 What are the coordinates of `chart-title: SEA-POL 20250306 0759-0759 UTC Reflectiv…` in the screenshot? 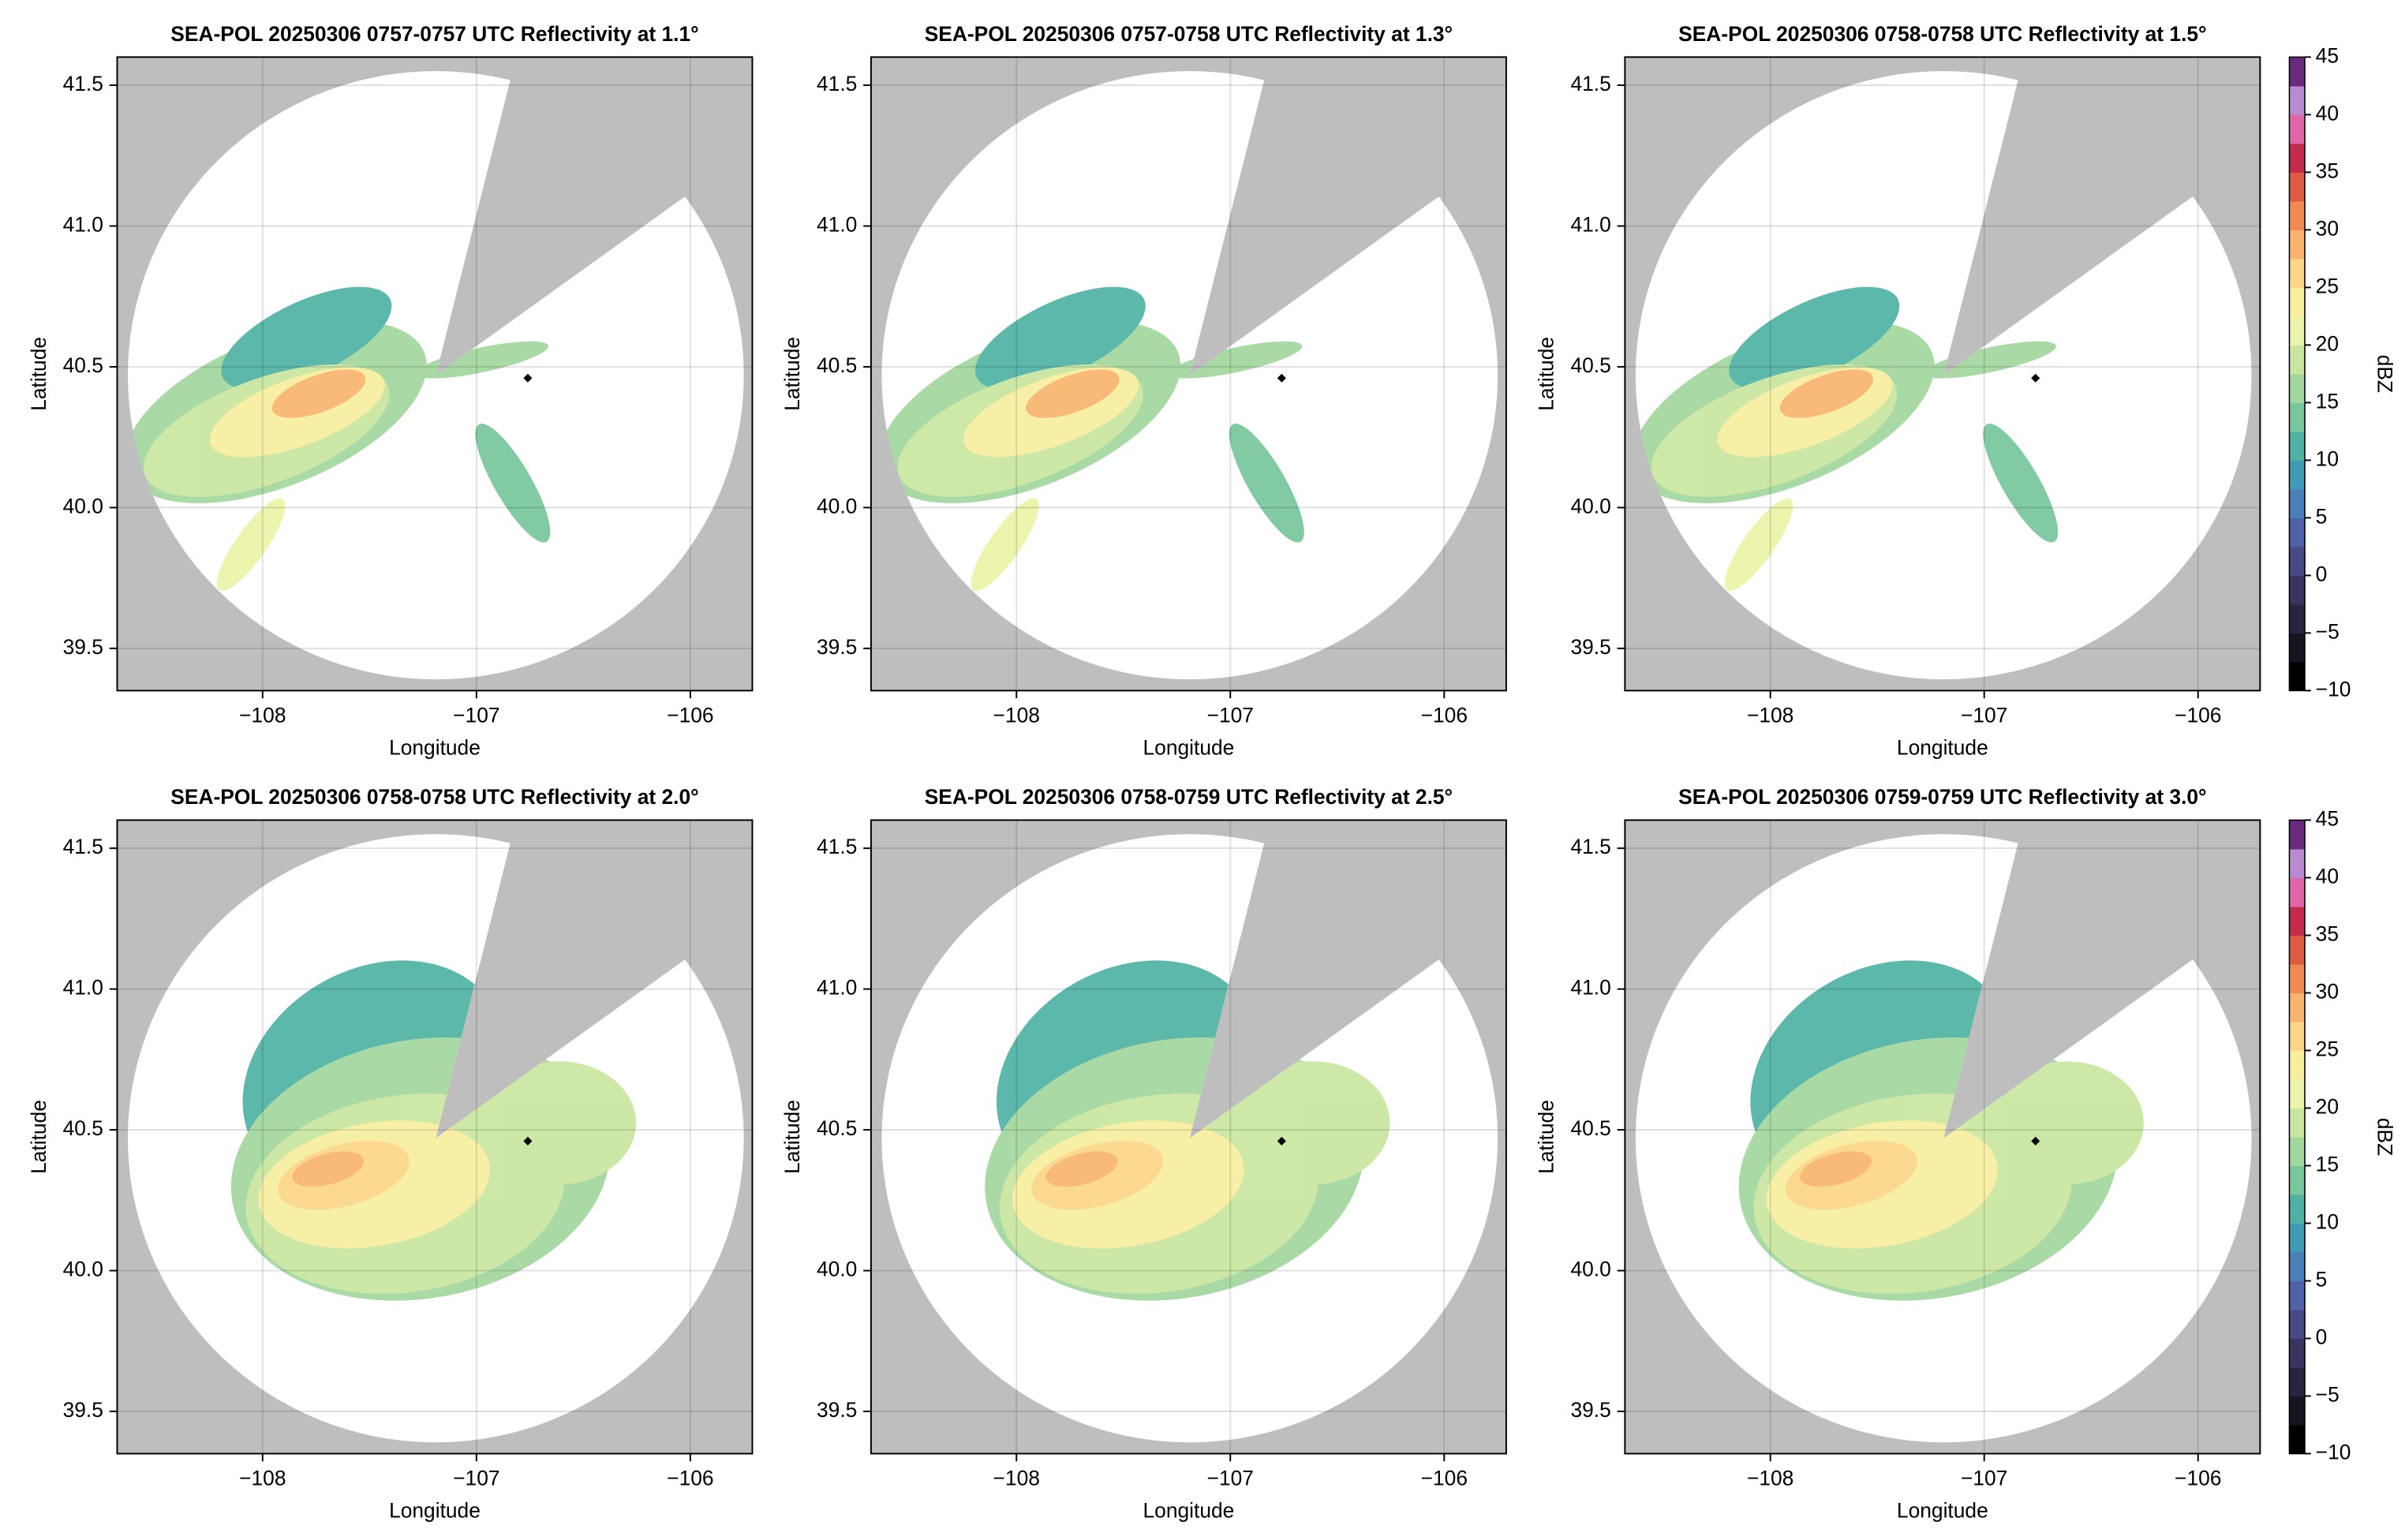 It's located at (1942, 797).